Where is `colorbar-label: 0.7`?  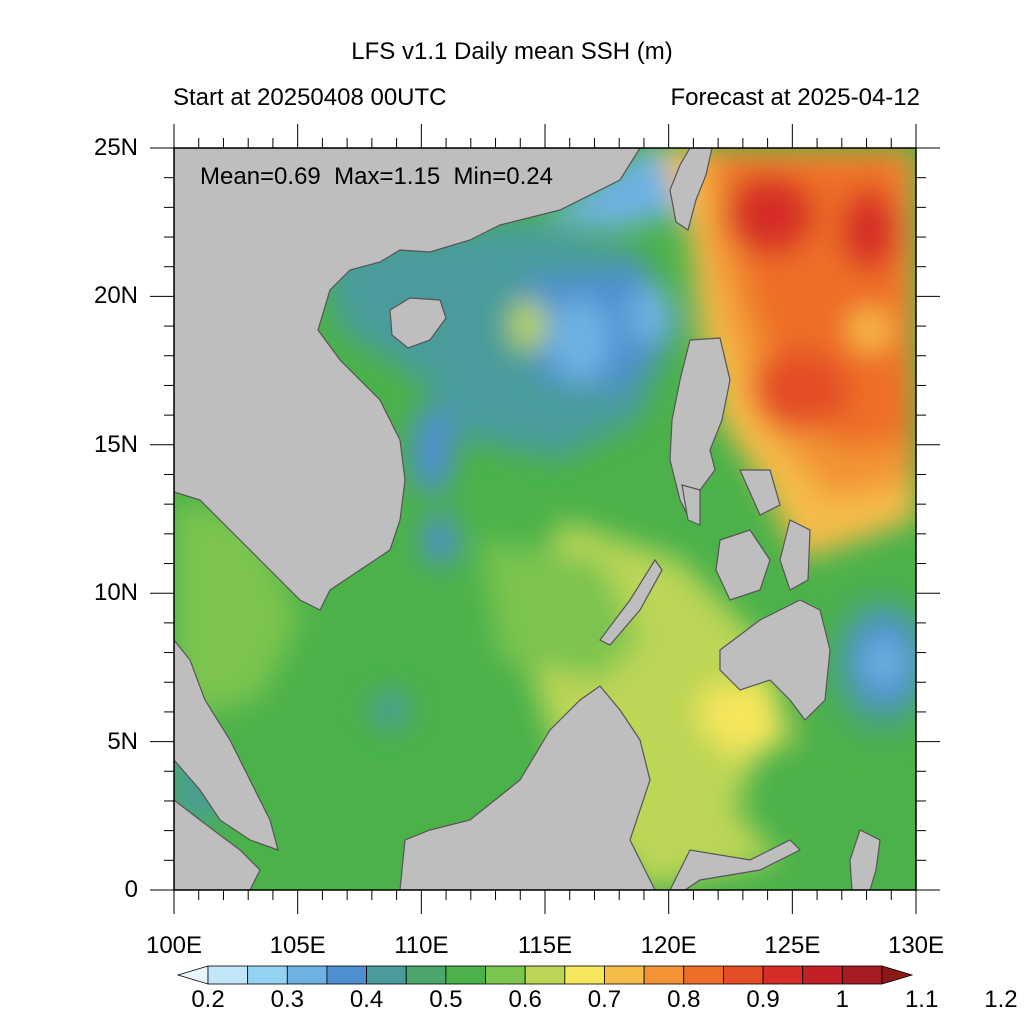 colorbar-label: 0.7 is located at coordinates (604, 999).